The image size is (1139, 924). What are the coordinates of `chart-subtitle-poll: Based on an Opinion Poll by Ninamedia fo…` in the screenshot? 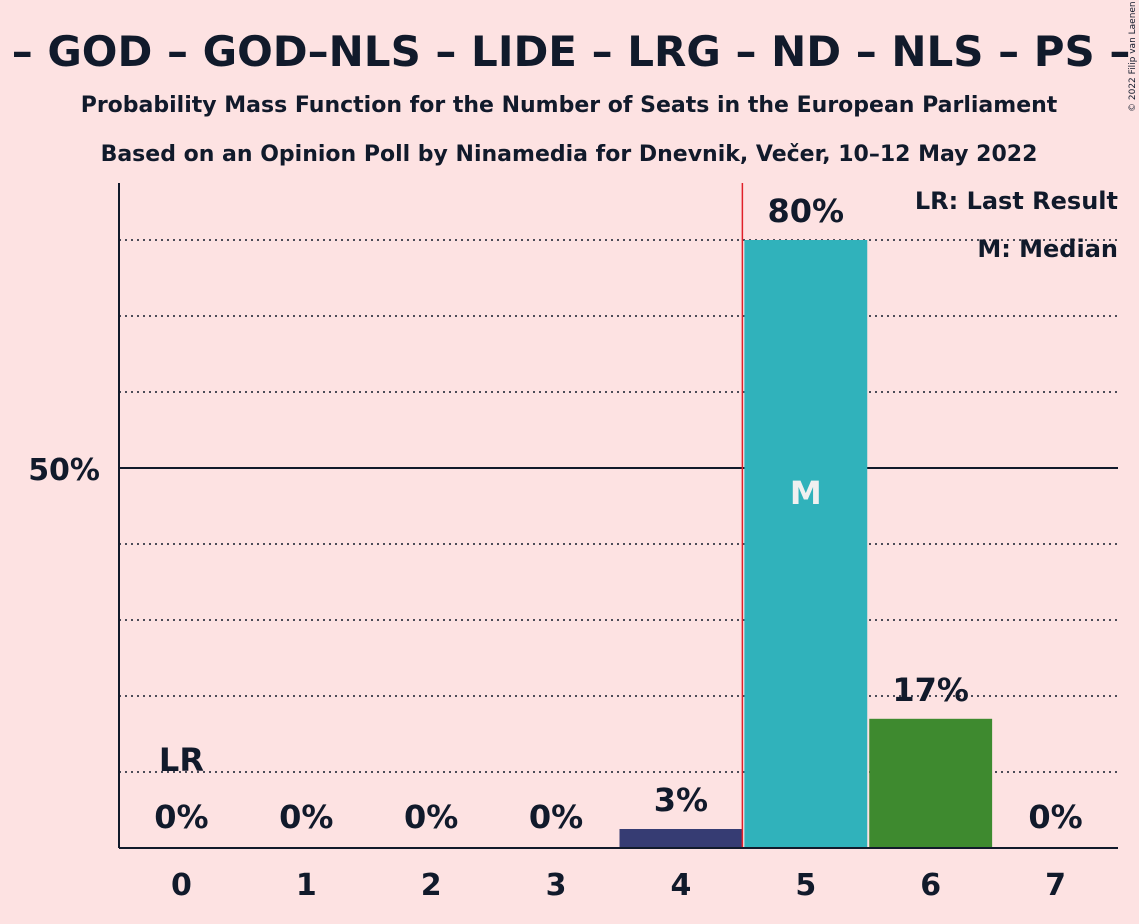 It's located at (569, 154).